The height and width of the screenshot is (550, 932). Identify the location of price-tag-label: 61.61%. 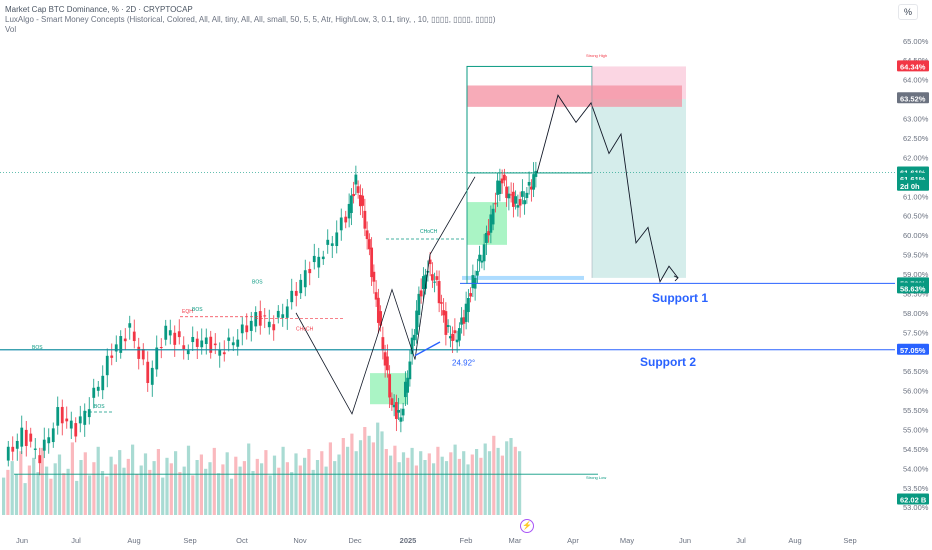
(913, 179).